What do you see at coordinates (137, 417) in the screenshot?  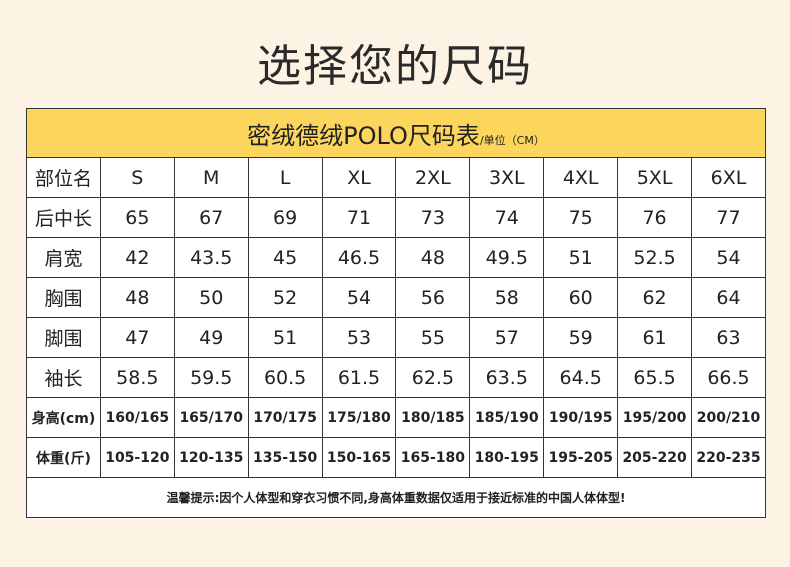 I see `table-cell: 160/165` at bounding box center [137, 417].